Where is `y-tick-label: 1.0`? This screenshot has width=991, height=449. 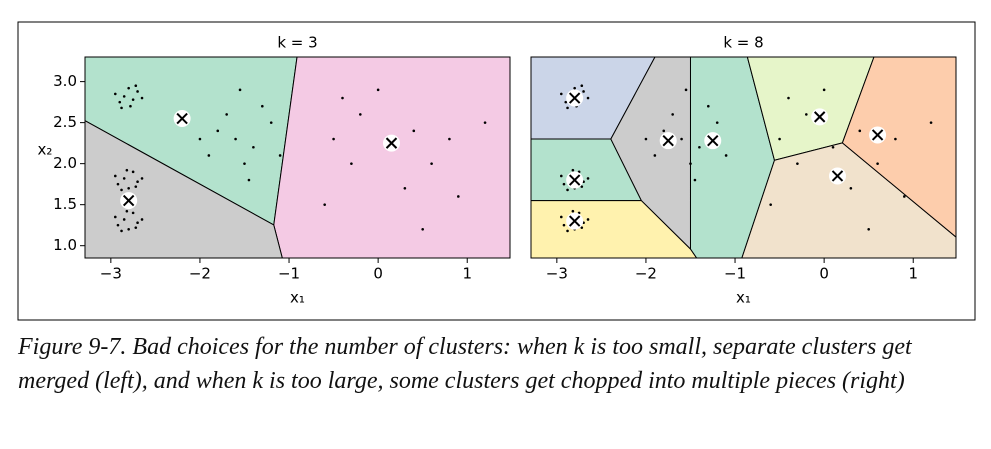 y-tick-label: 1.0 is located at coordinates (65, 245).